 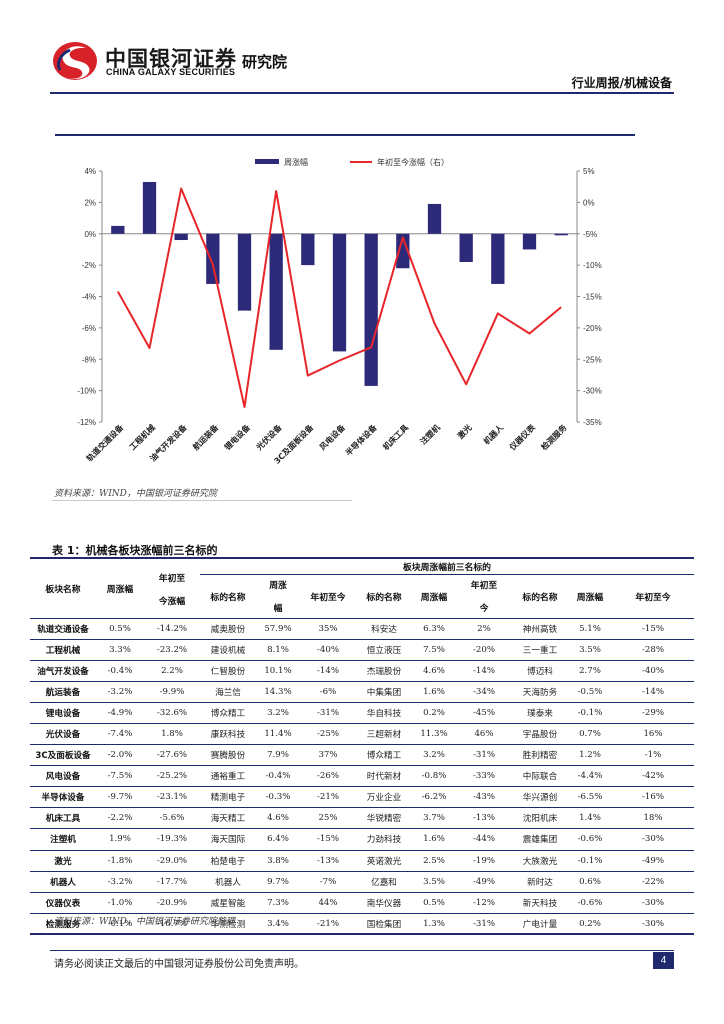 I want to click on cell-target-1: 康跃科技, so click(x=228, y=734).